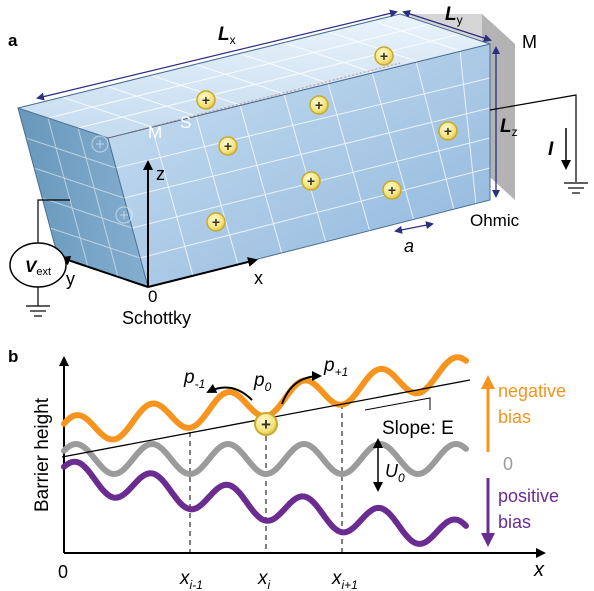 Image resolution: width=594 pixels, height=591 pixels. I want to click on tick-xi+1: xi+1, so click(344, 579).